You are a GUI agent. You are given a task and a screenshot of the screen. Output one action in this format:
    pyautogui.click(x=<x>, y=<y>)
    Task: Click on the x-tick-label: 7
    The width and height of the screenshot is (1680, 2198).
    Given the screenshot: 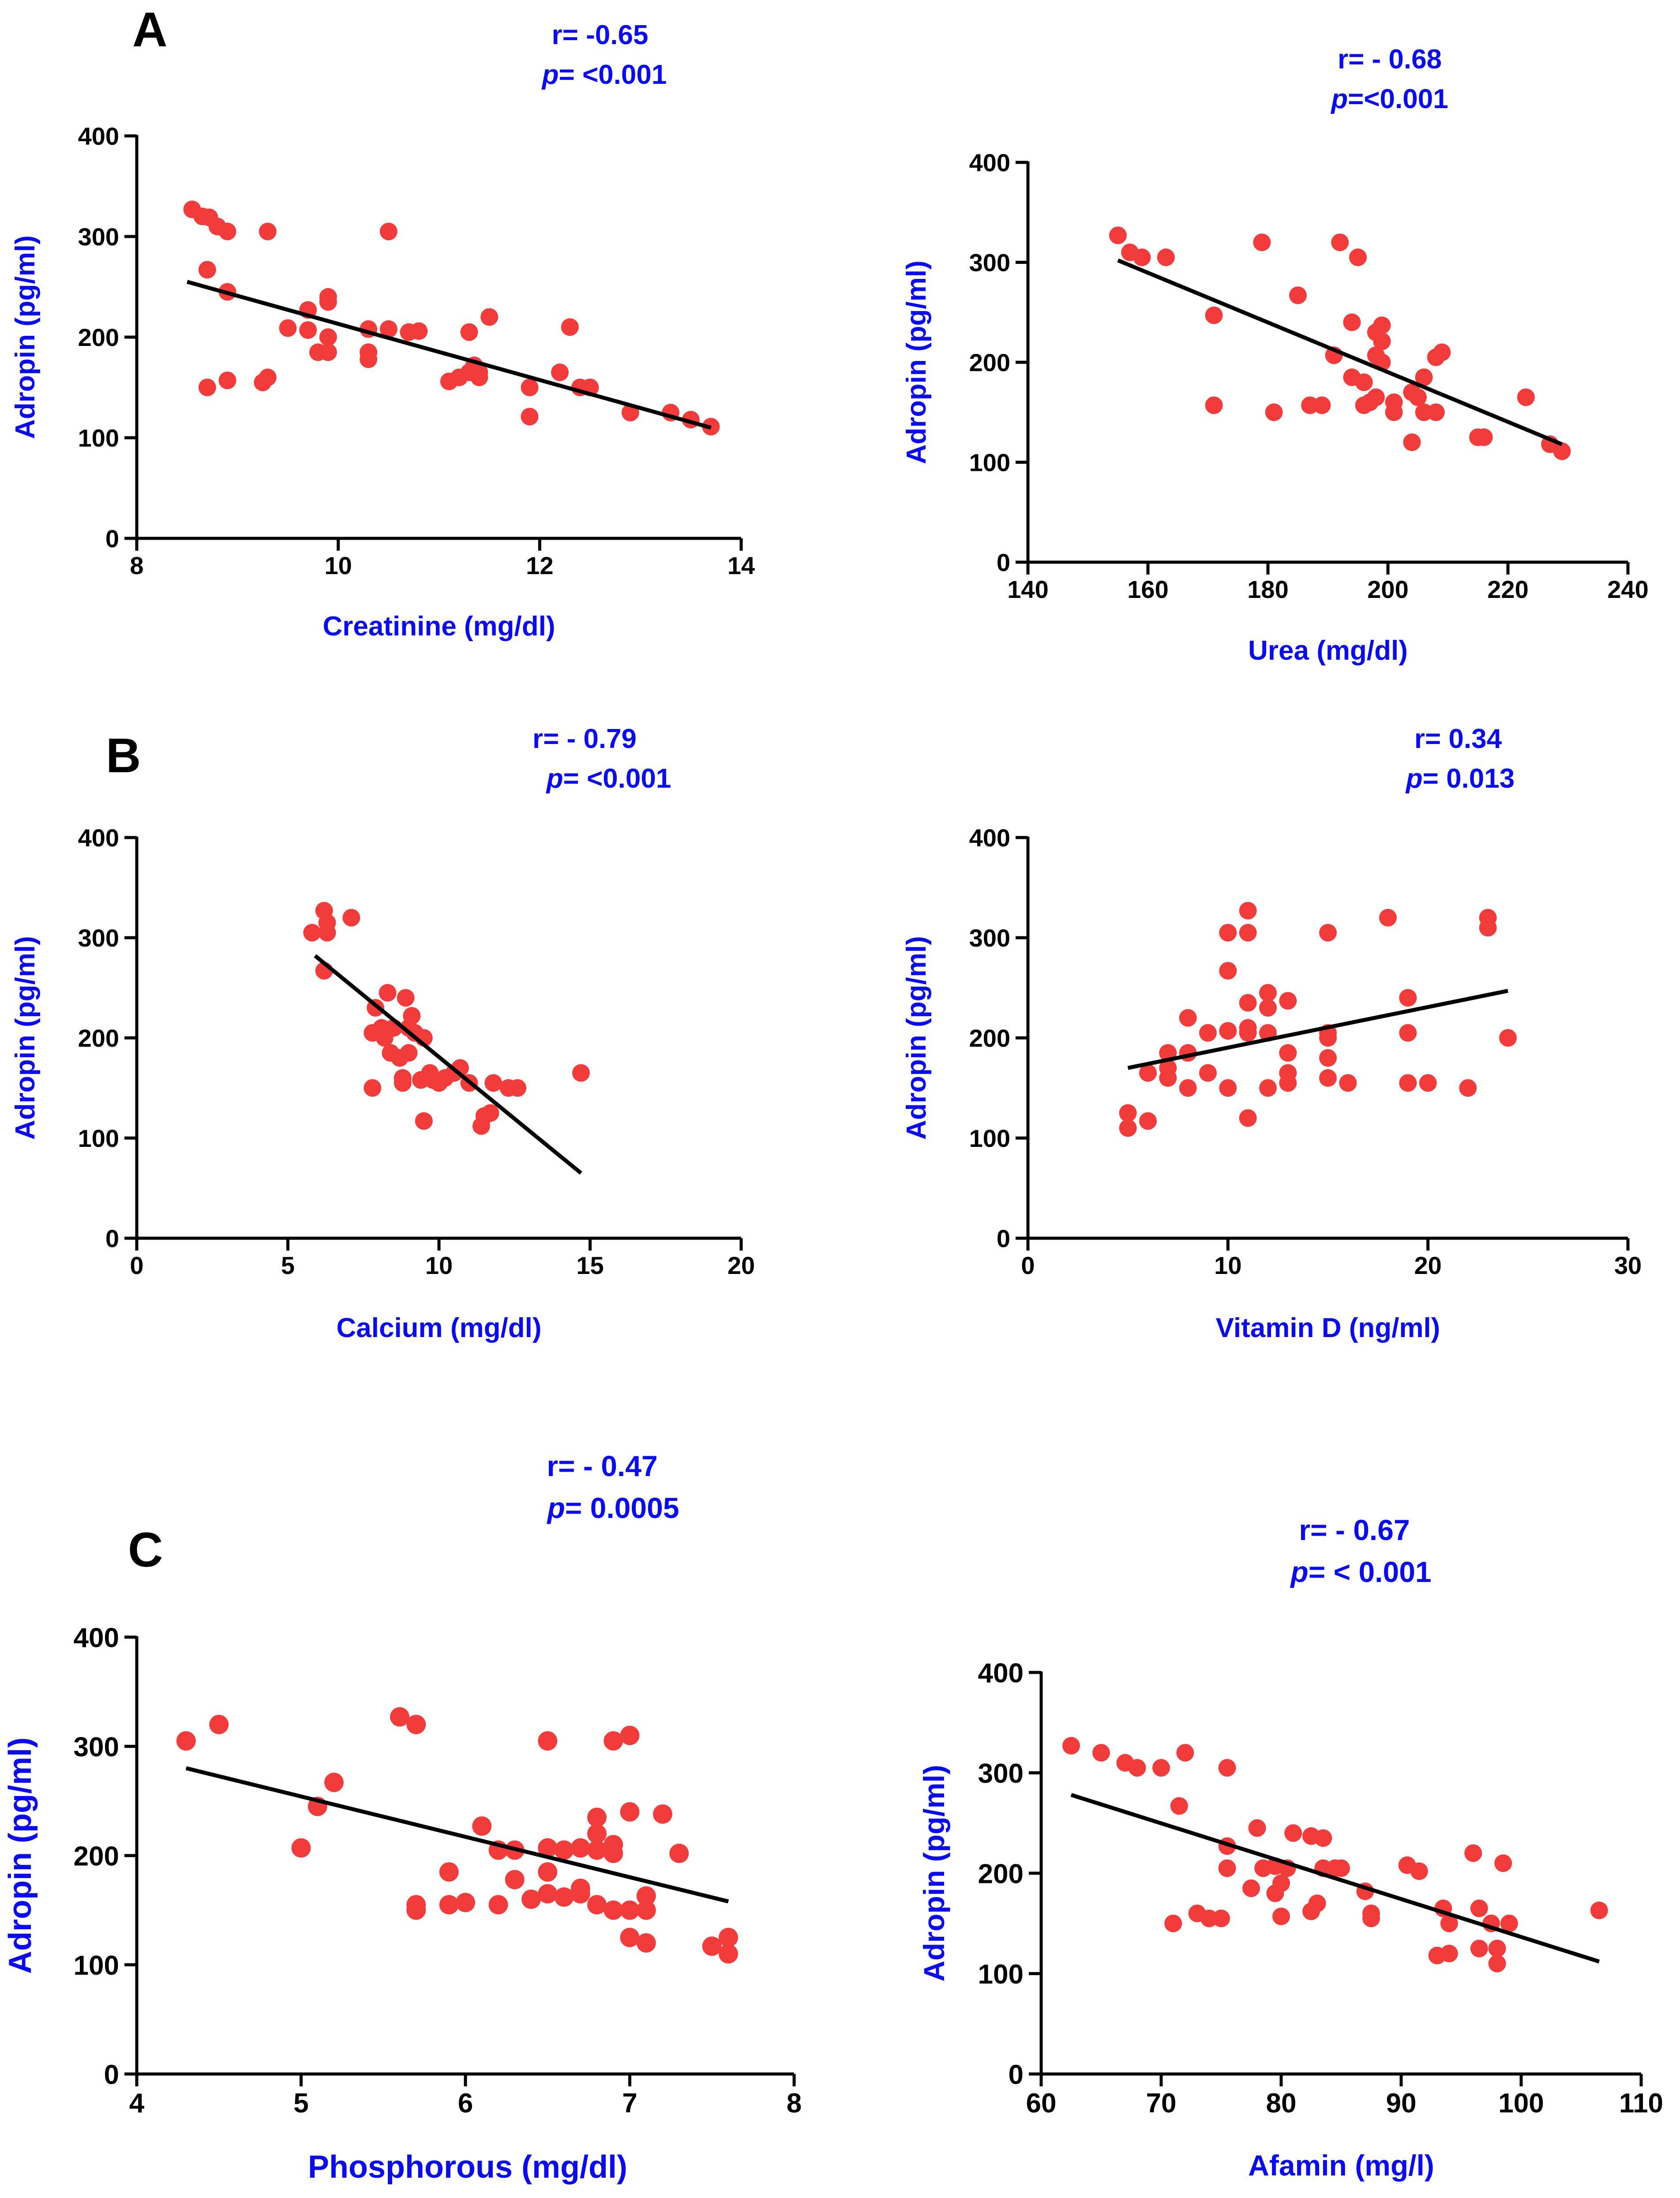 What is the action you would take?
    pyautogui.click(x=629, y=2103)
    